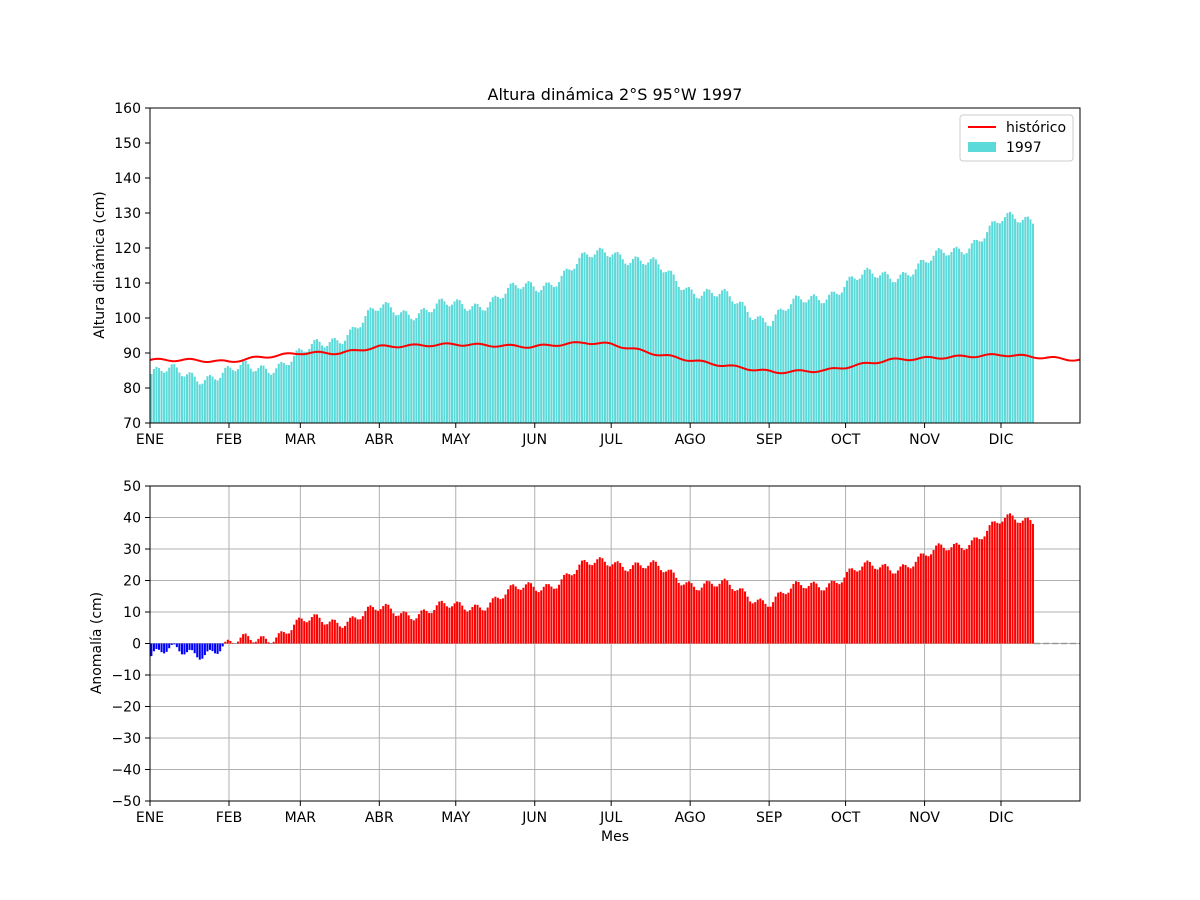 The width and height of the screenshot is (1200, 900). I want to click on x-tick-label: NOV, so click(924, 818).